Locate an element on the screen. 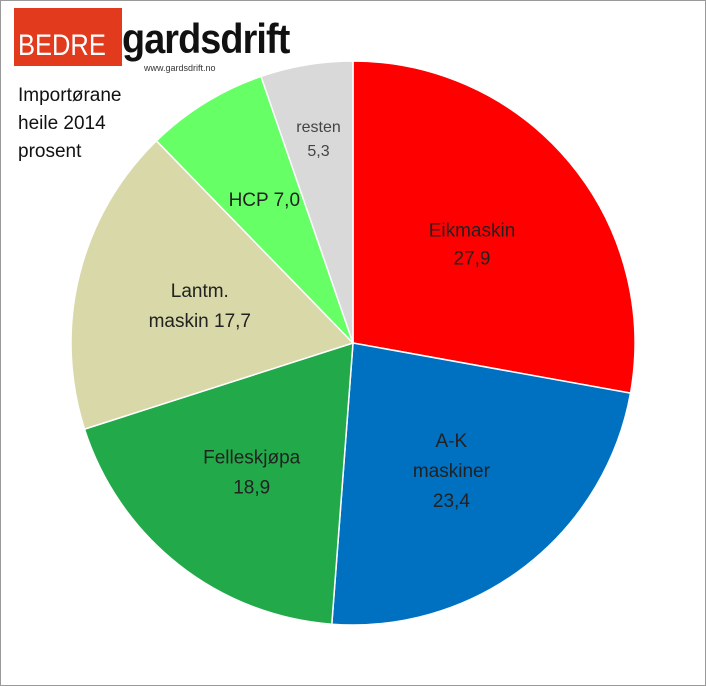 The height and width of the screenshot is (686, 706). slice-label-2-line-0: Felleskjøpa is located at coordinates (252, 457).